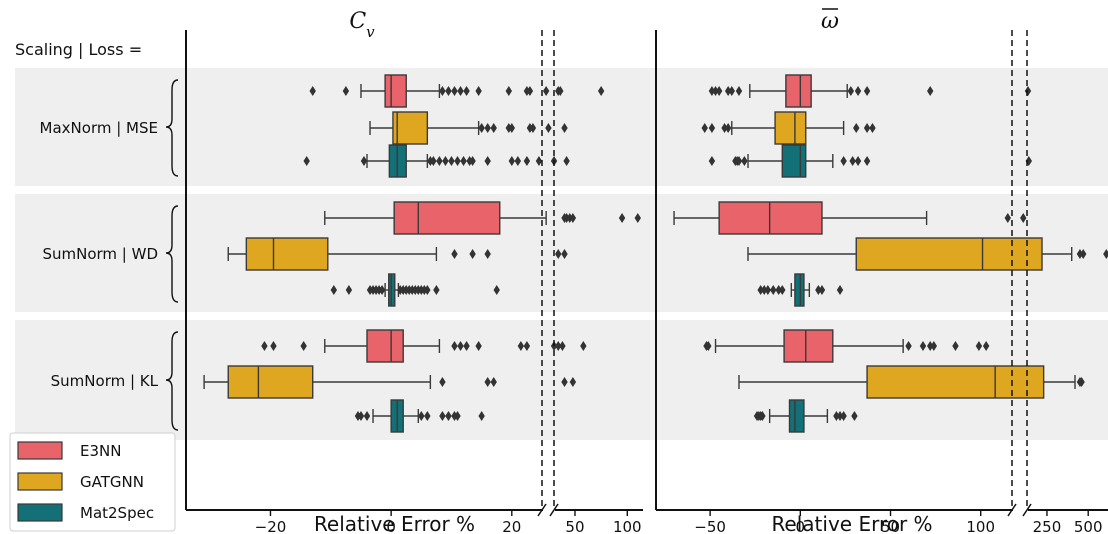  I want to click on x-tick-label: 0, so click(391, 526).